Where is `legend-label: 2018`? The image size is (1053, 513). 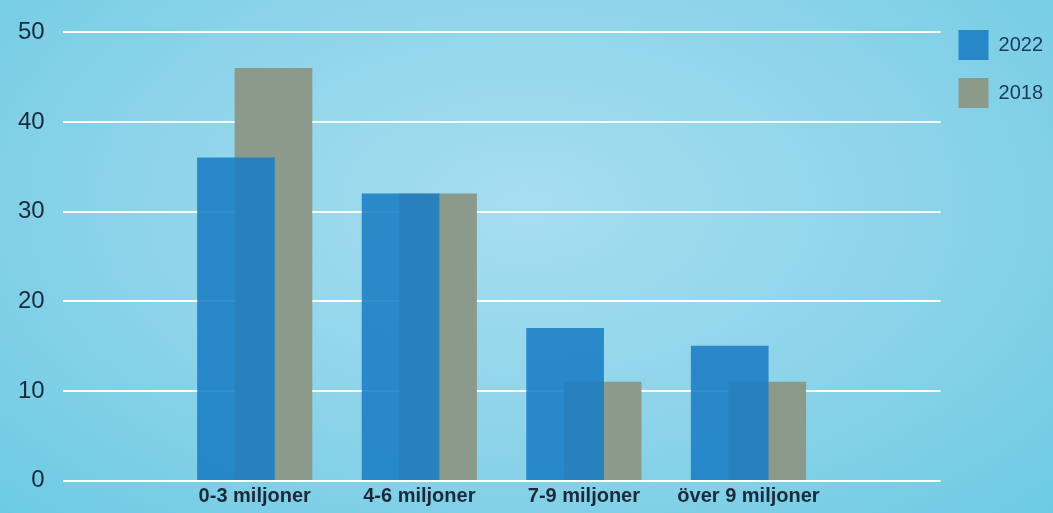
legend-label: 2018 is located at coordinates (1021, 91).